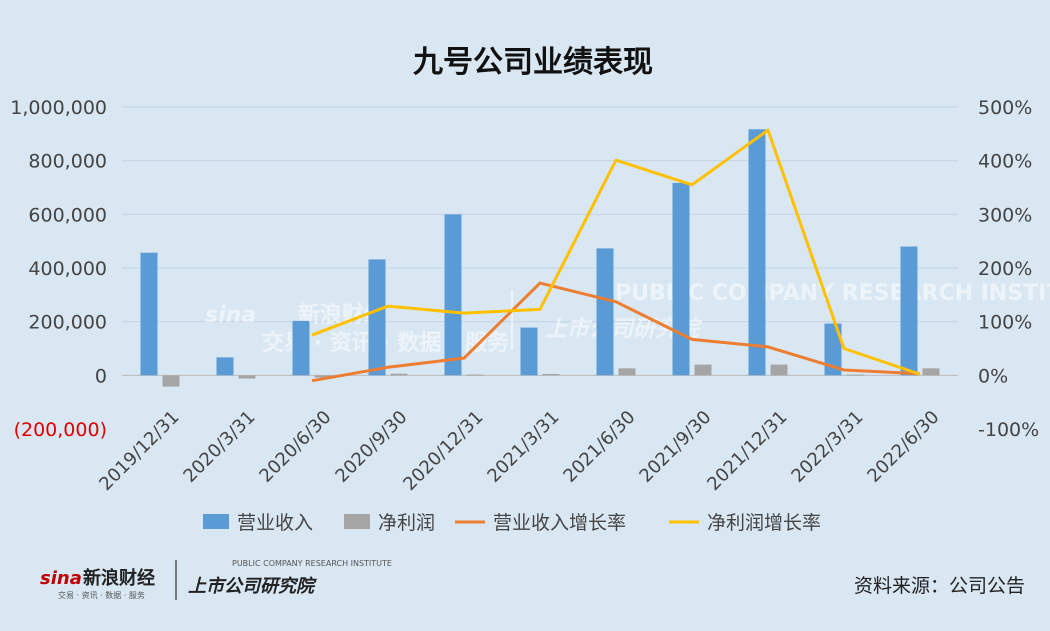 This screenshot has height=631, width=1050. I want to click on x-tick-label: 2021/12/31, so click(747, 451).